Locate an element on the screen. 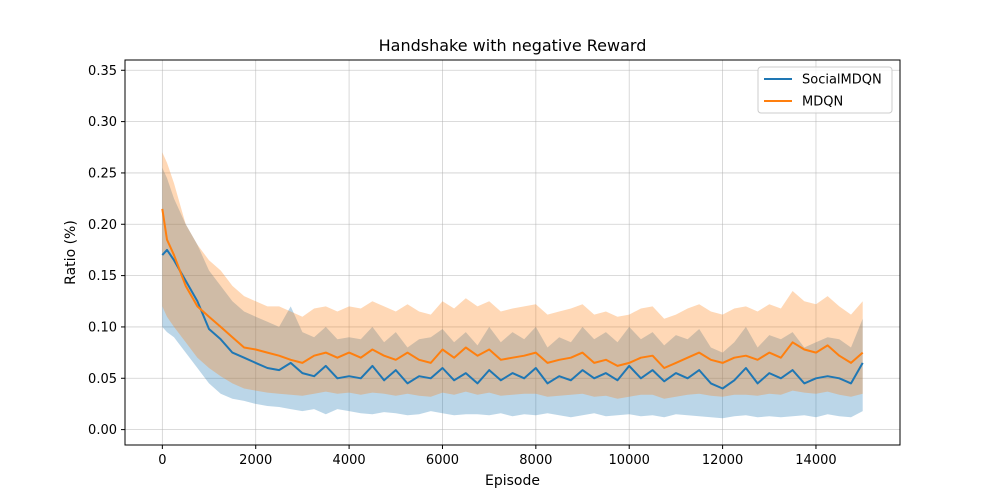  y-tick-label: 0.00 is located at coordinates (102, 430).